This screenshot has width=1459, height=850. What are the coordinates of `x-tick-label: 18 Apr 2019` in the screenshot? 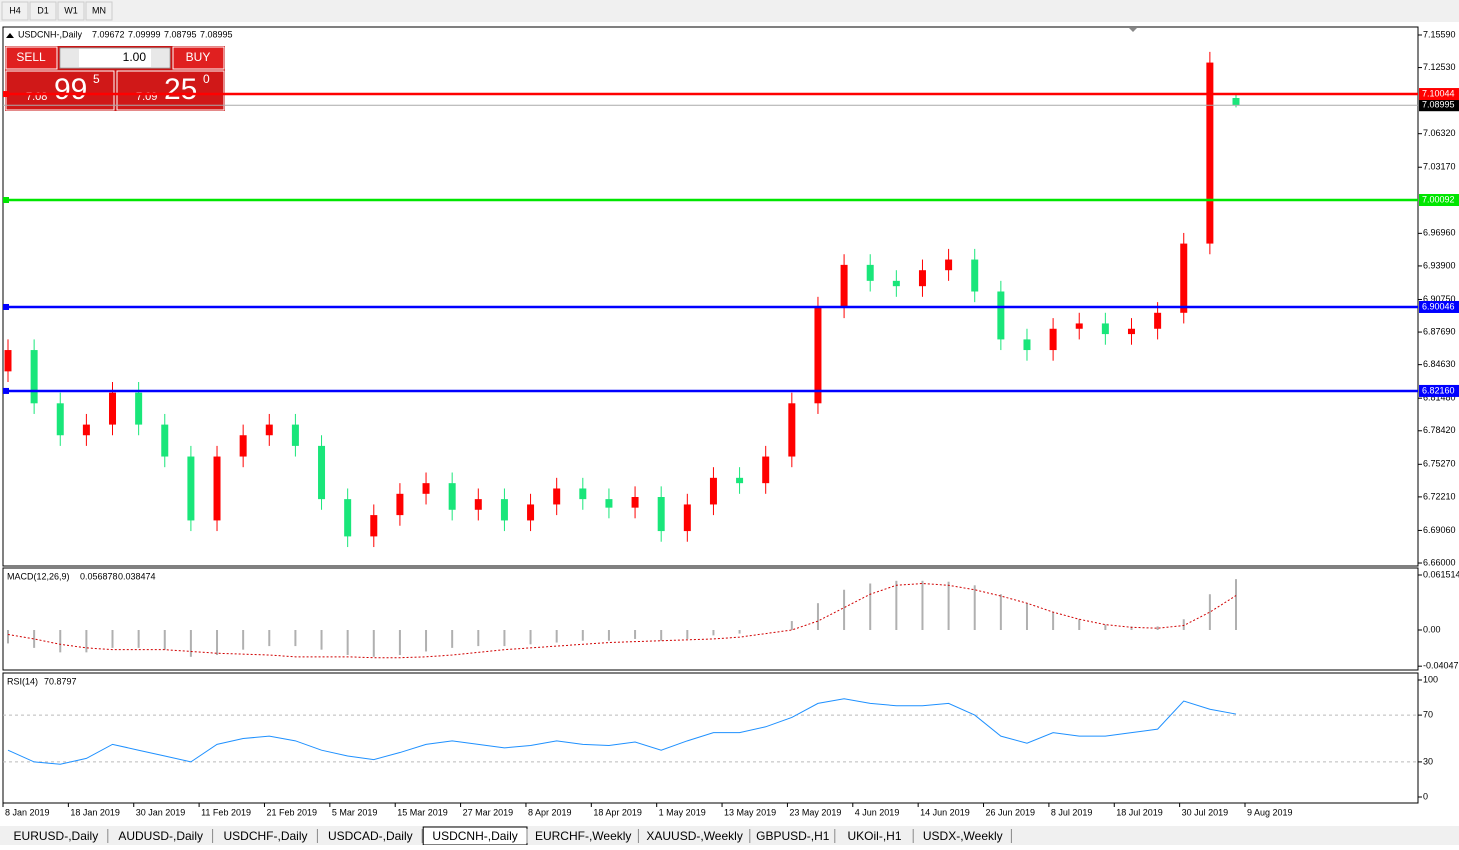 It's located at (617, 812).